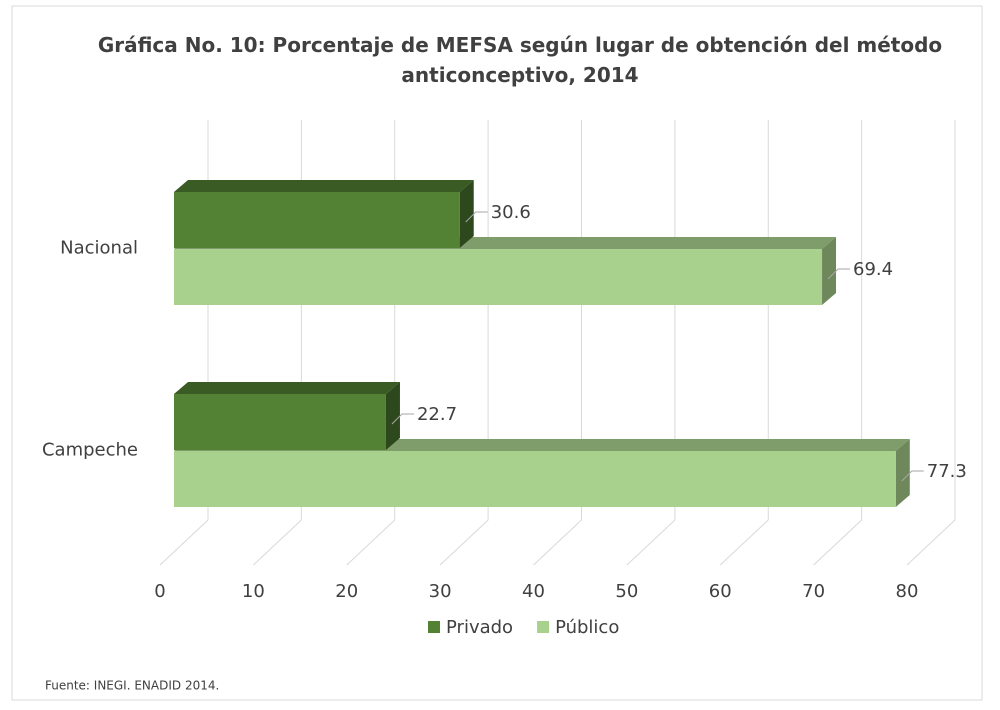  What do you see at coordinates (346, 591) in the screenshot?
I see `x-tick-label: 20` at bounding box center [346, 591].